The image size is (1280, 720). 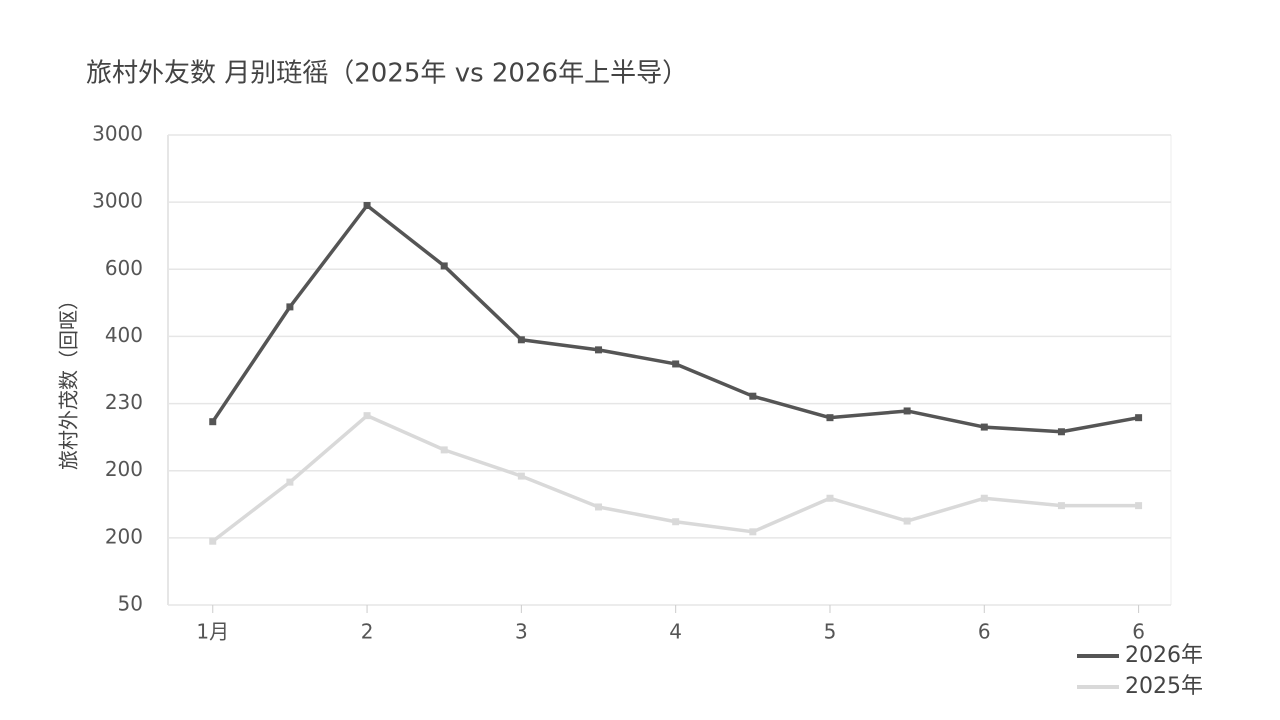 What do you see at coordinates (1164, 655) in the screenshot?
I see `legend-label: 2026年` at bounding box center [1164, 655].